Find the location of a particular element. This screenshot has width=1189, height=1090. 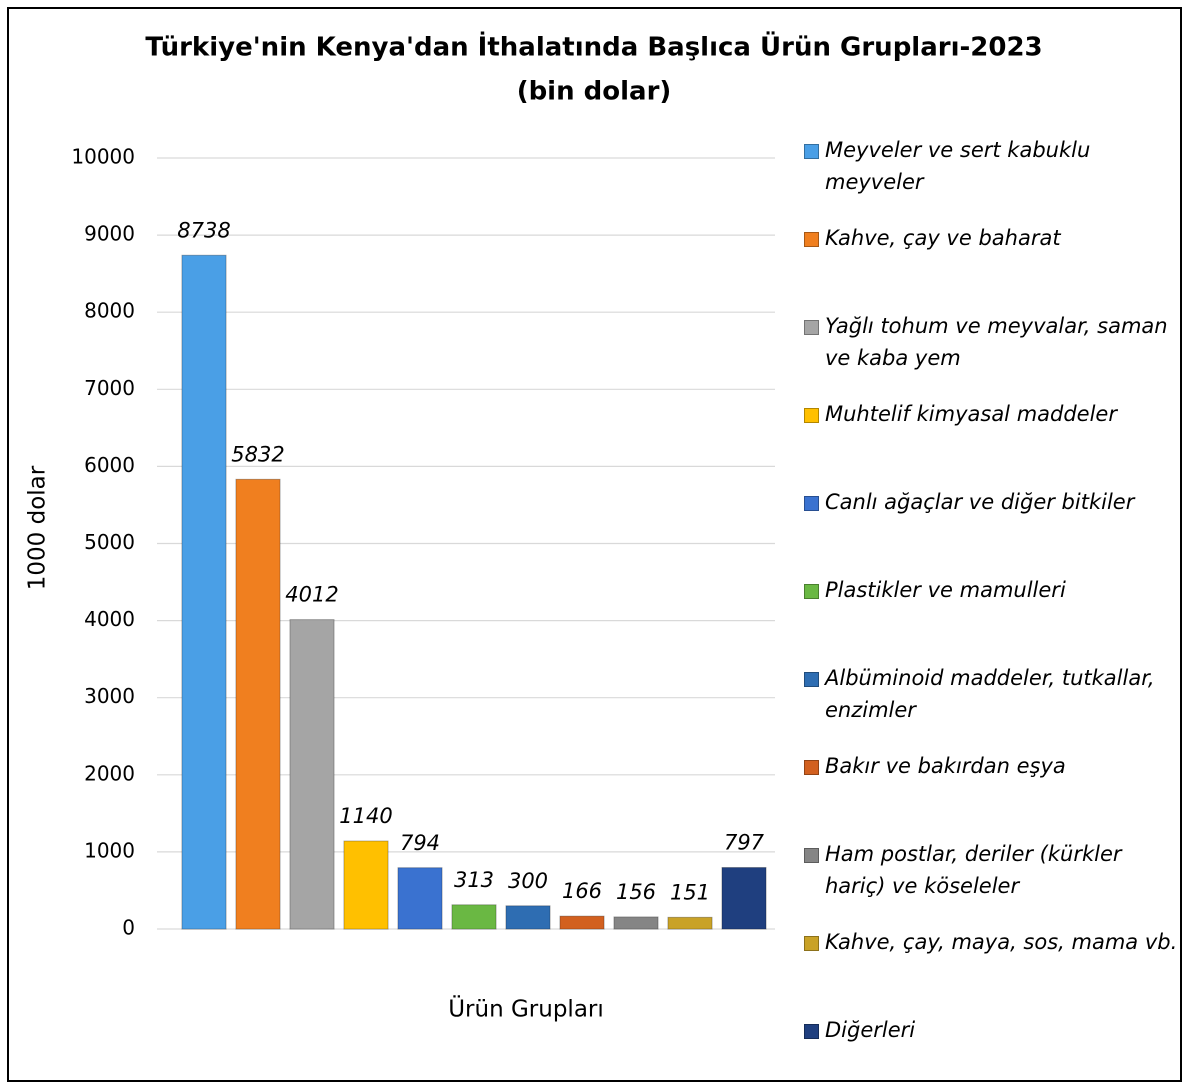

legend-item: Albüminoid maddeler, tutkallar, enzimler is located at coordinates (992, 694).